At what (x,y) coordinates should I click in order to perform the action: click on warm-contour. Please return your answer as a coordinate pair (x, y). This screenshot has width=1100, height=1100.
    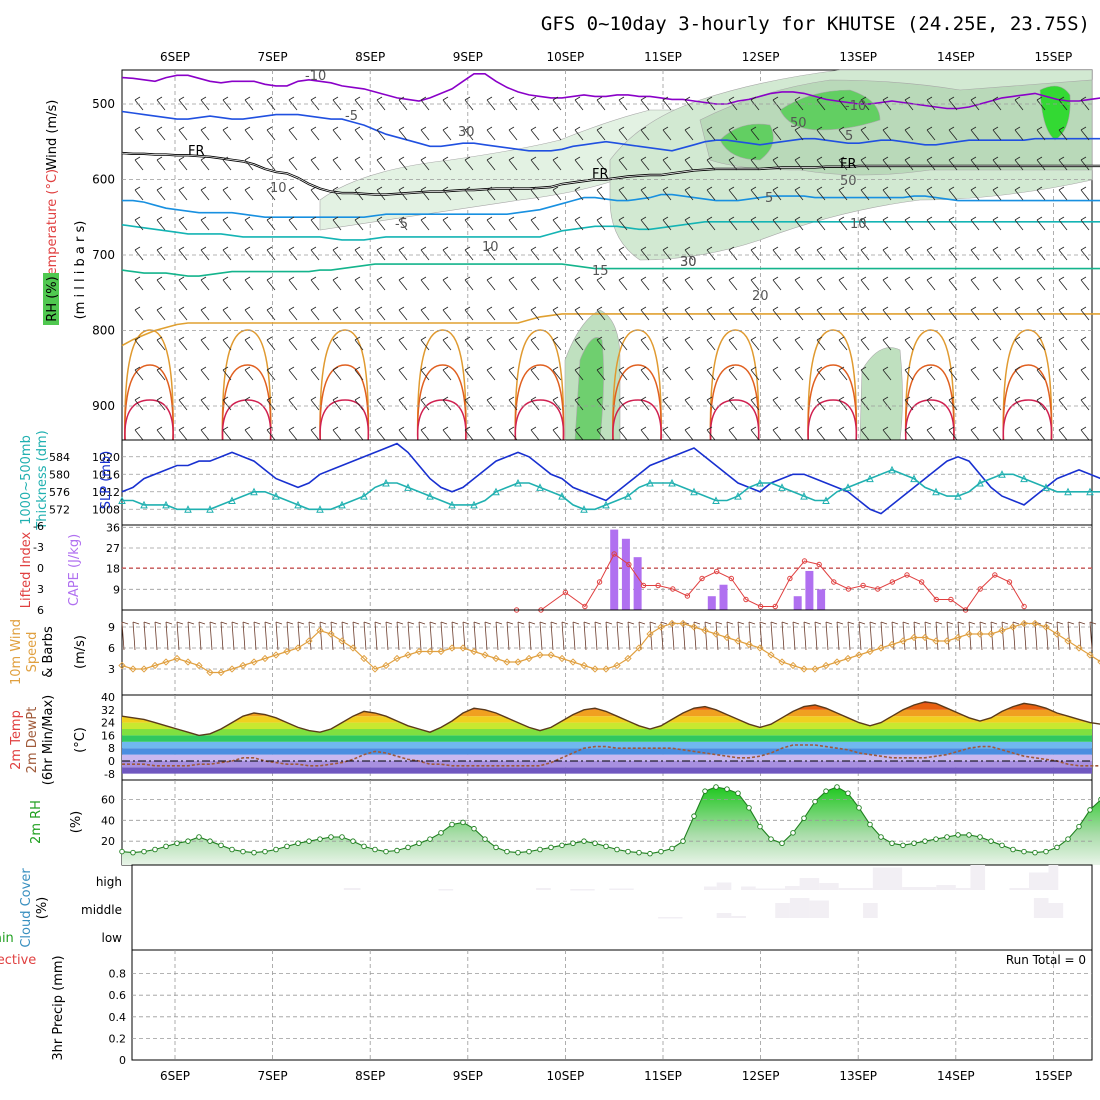
    Looking at the image, I should click on (441, 402).